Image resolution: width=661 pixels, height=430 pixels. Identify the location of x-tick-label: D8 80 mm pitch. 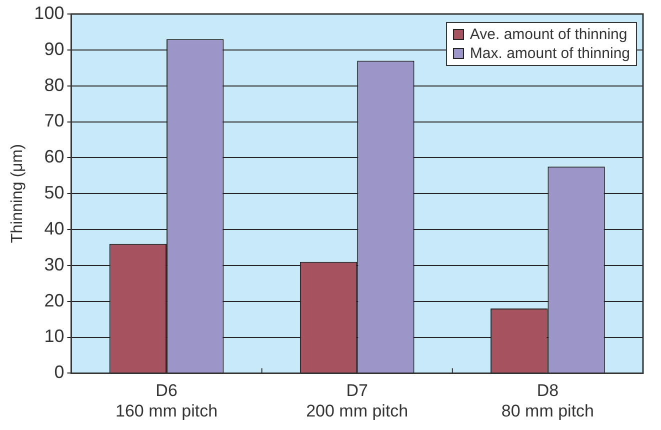
(547, 400).